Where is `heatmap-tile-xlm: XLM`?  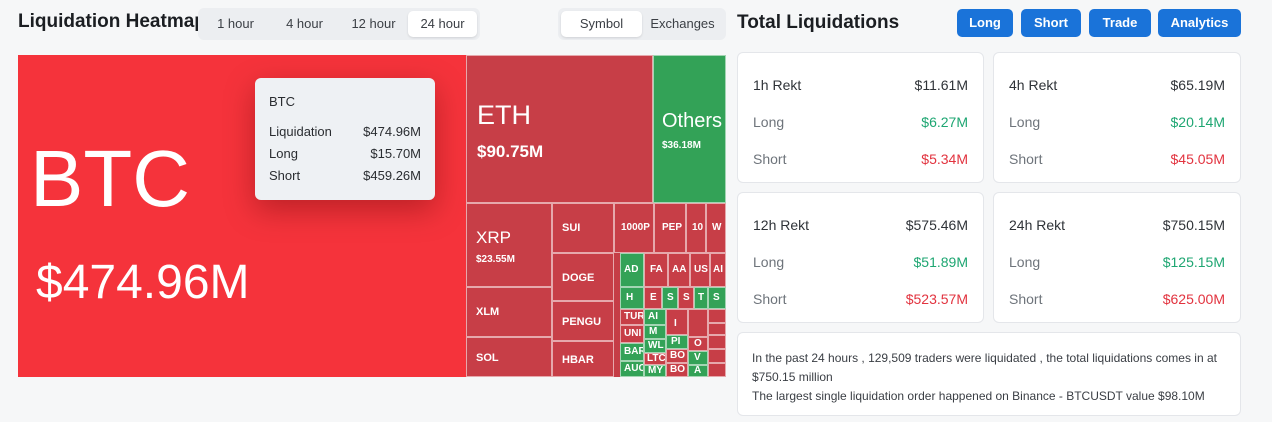
heatmap-tile-xlm: XLM is located at coordinates (509, 312).